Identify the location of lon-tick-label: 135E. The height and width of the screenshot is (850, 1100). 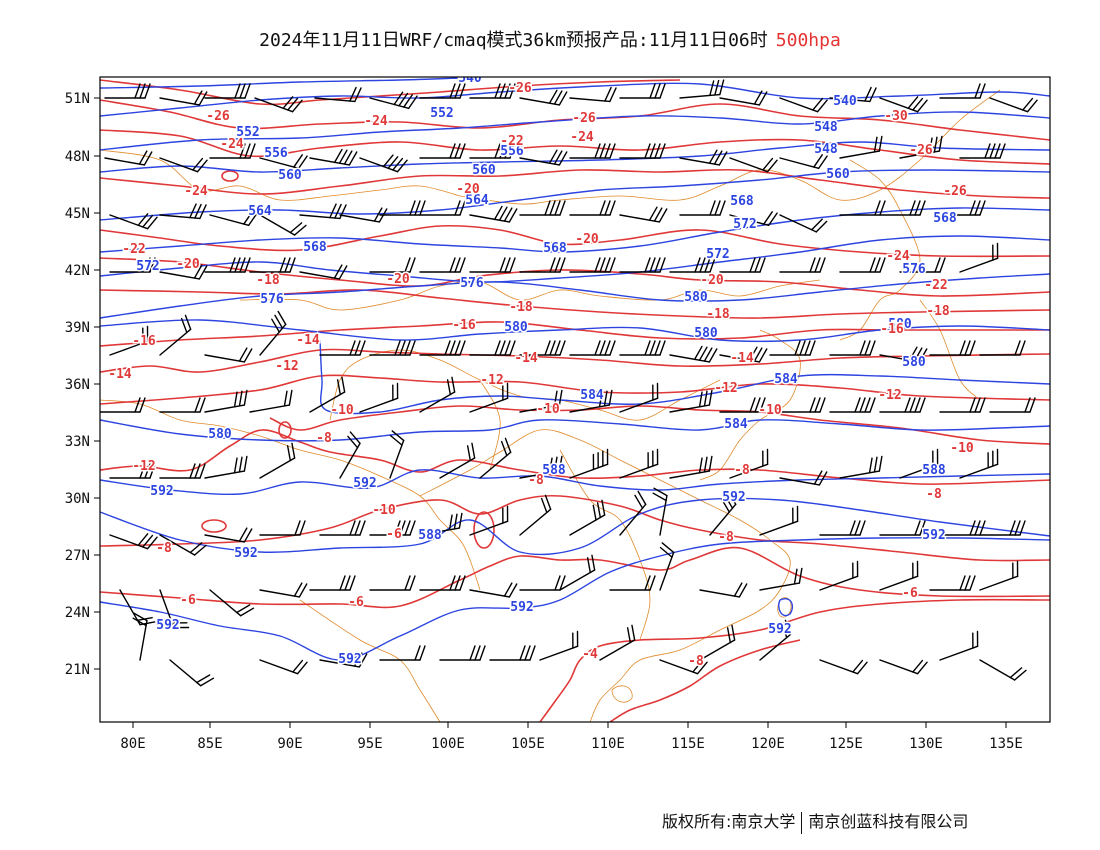
(1006, 744).